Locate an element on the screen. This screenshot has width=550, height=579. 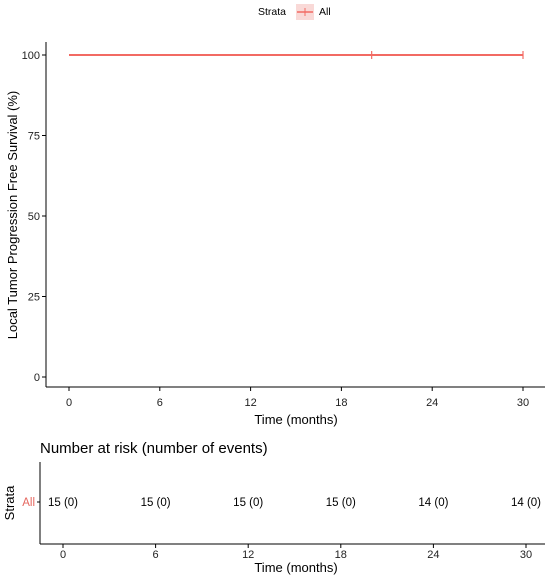
y-tick-label: 100 is located at coordinates (31, 56).